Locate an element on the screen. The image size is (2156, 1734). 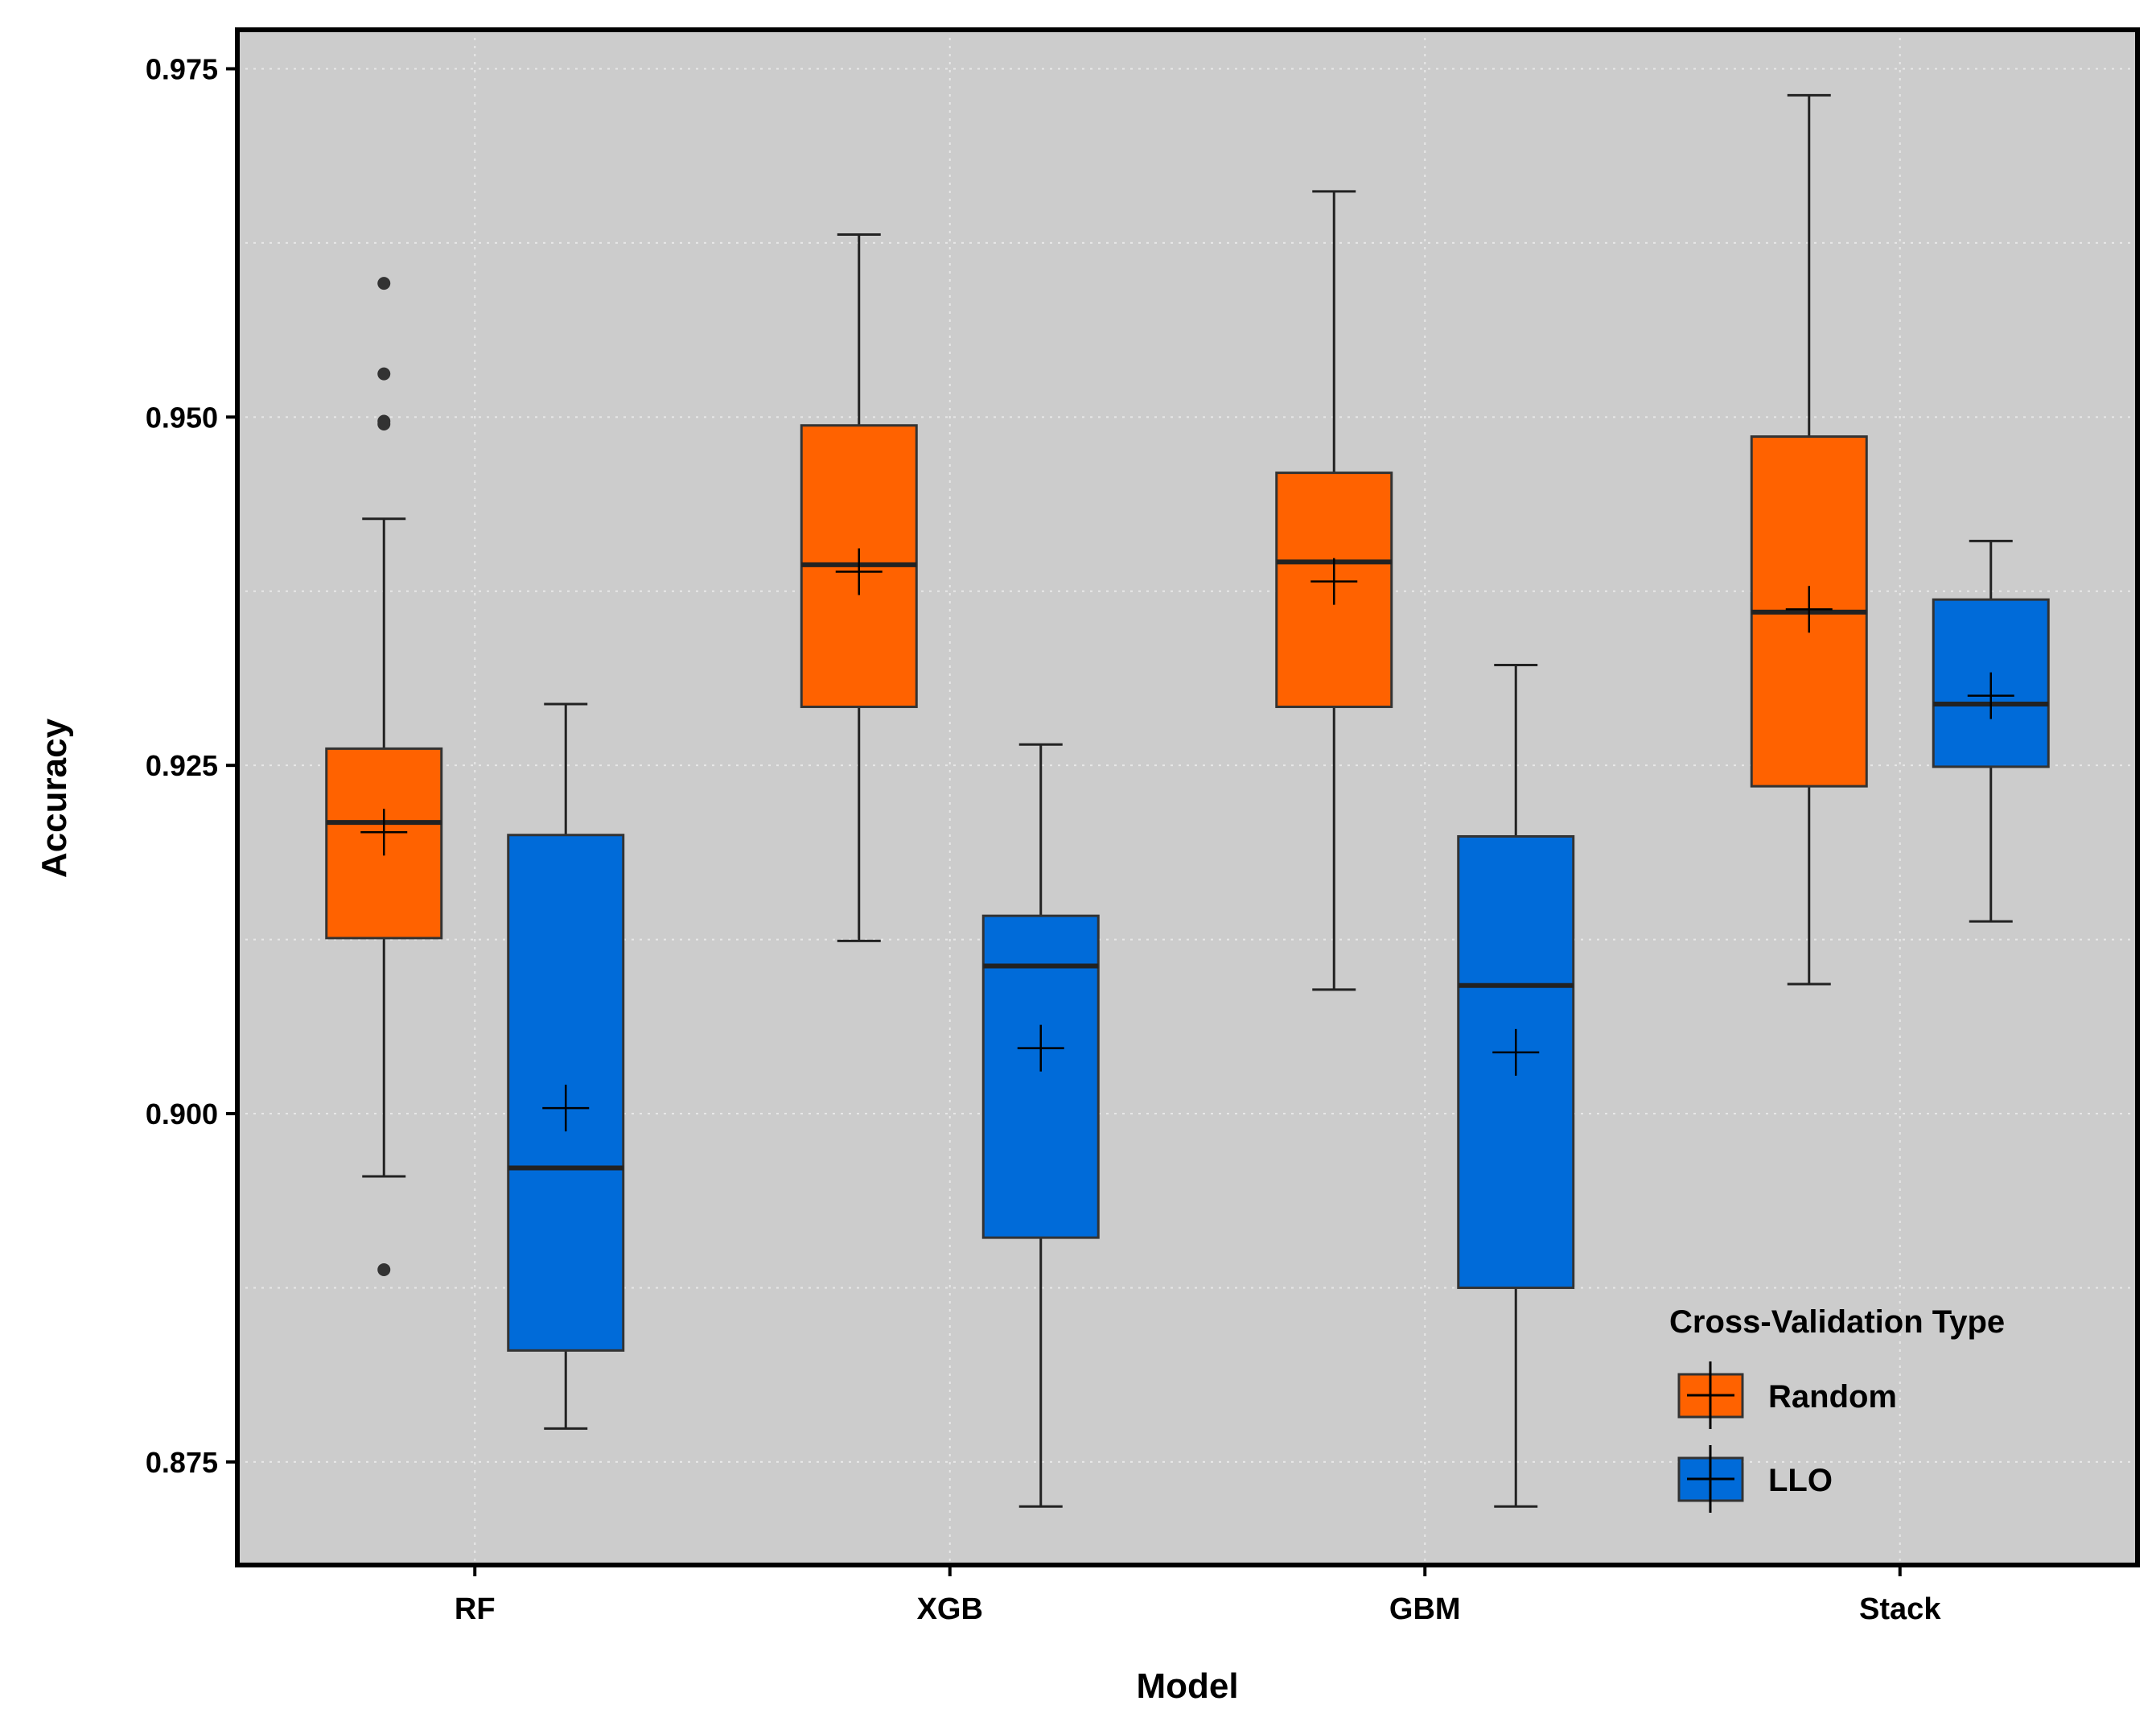
box-group-random-rf is located at coordinates (384, 776).